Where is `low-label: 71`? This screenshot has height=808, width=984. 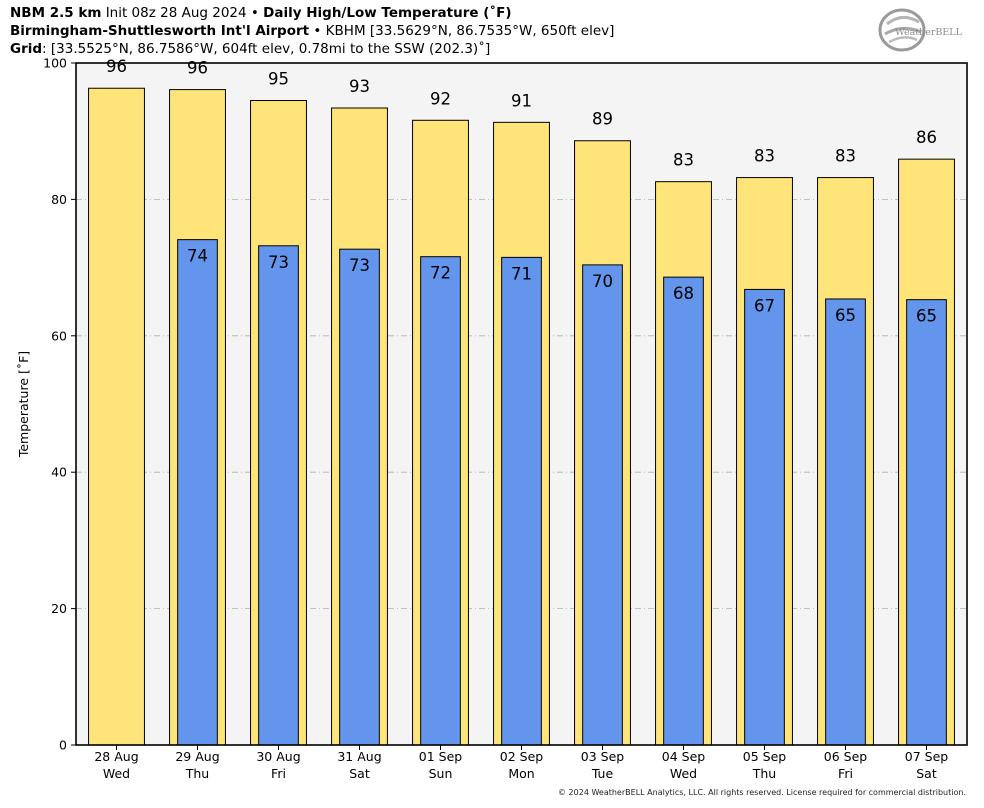
low-label: 71 is located at coordinates (521, 273).